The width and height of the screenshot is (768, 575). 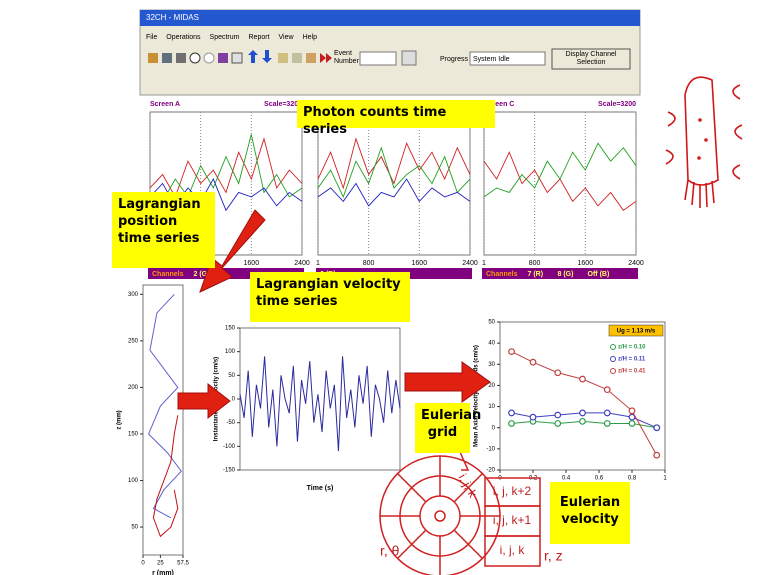 I want to click on cell-box, so click(x=512, y=551).